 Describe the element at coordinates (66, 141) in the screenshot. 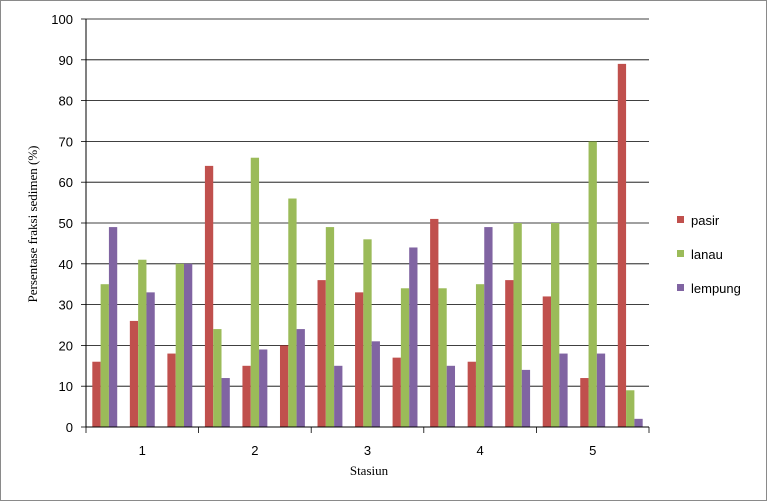

I see `y-tick-label: 70` at that location.